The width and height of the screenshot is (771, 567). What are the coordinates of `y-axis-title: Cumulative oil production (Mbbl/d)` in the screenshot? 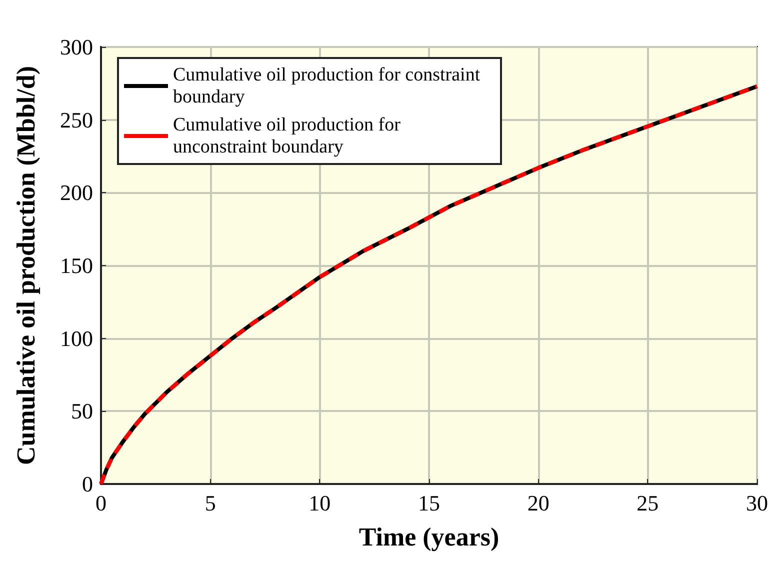 It's located at (26, 265).